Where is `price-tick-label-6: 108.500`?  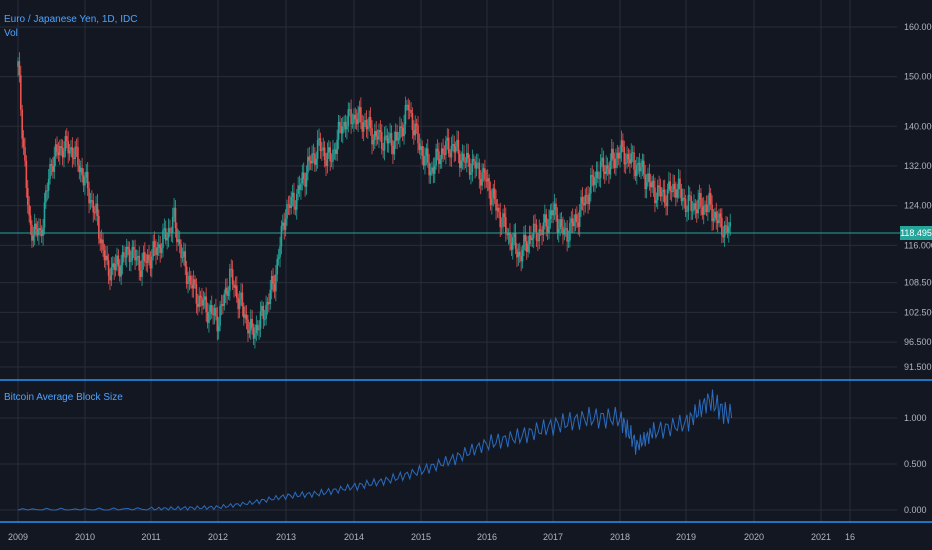 price-tick-label-6: 108.500 is located at coordinates (918, 283).